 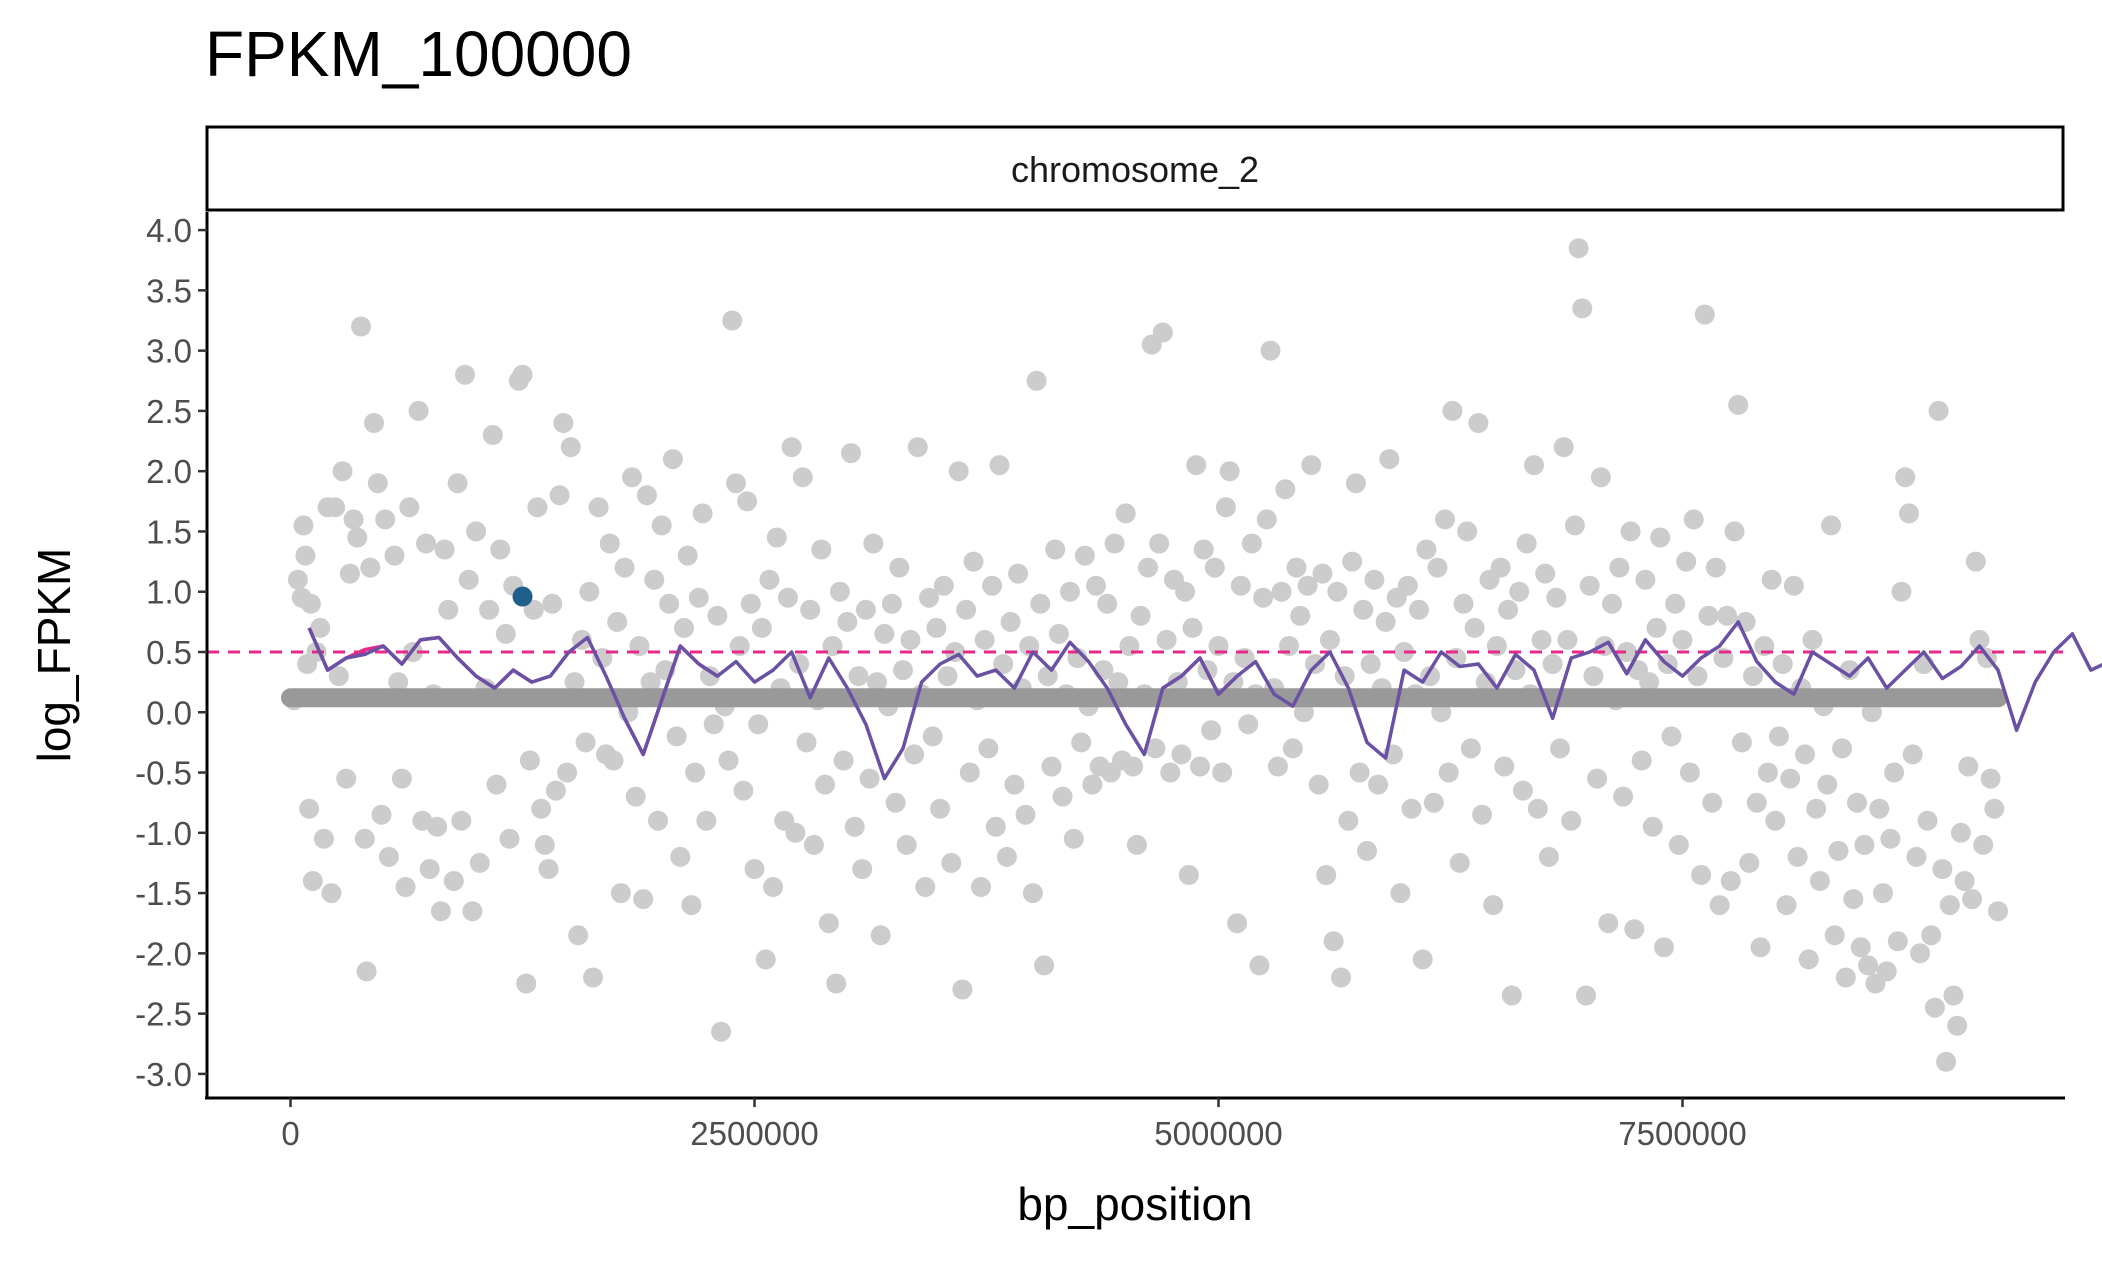 What do you see at coordinates (1135, 168) in the screenshot?
I see `facet-strip` at bounding box center [1135, 168].